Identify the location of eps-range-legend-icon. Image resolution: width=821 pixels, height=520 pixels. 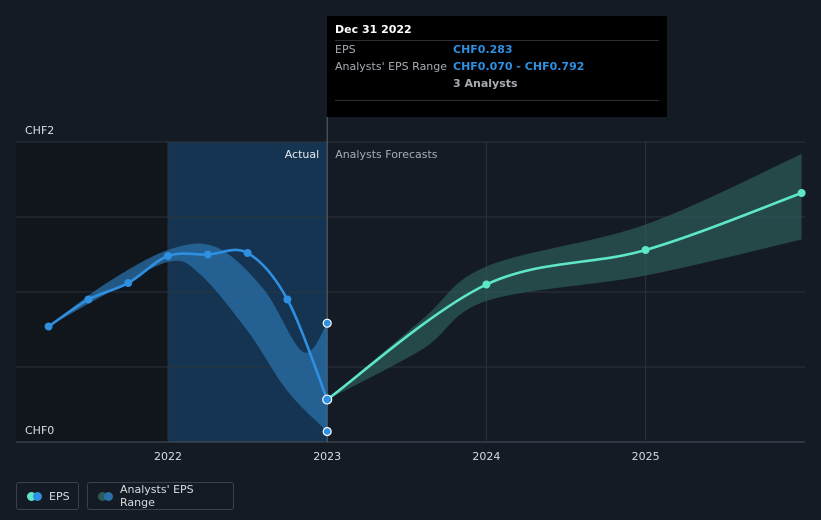
(105, 496).